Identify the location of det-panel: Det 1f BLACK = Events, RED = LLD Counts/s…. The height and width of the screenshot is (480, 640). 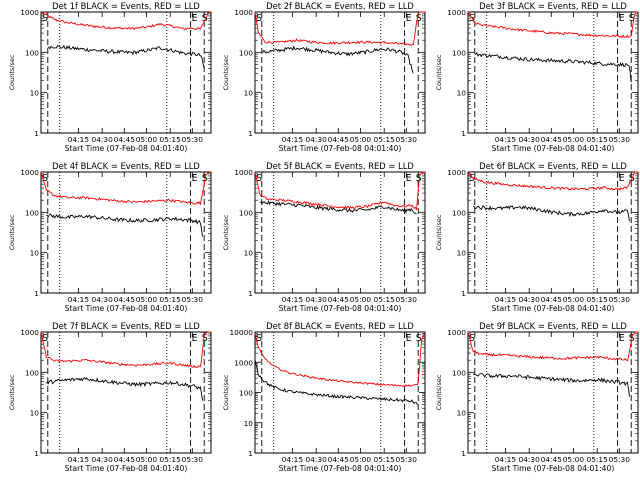
(110, 77).